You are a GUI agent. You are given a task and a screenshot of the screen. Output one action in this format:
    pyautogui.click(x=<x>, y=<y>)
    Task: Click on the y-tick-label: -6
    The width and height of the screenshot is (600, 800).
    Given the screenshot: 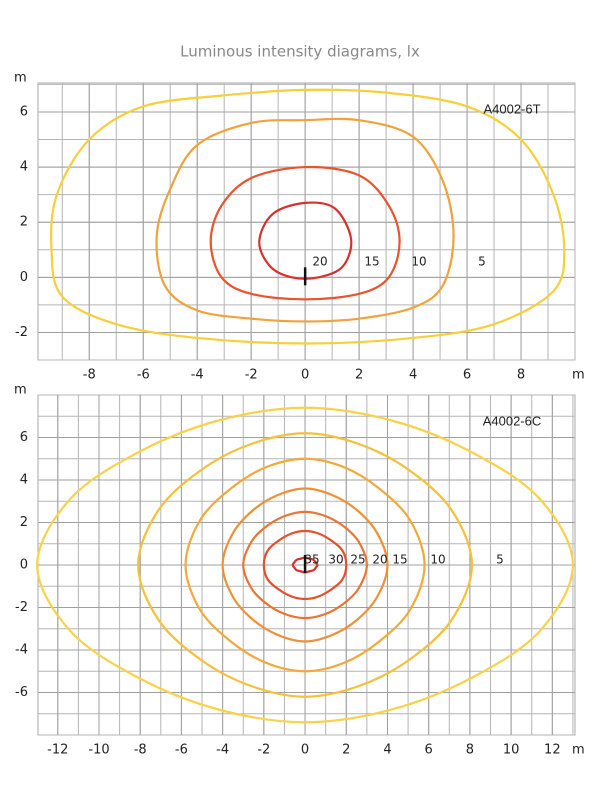 What is the action you would take?
    pyautogui.click(x=21, y=692)
    